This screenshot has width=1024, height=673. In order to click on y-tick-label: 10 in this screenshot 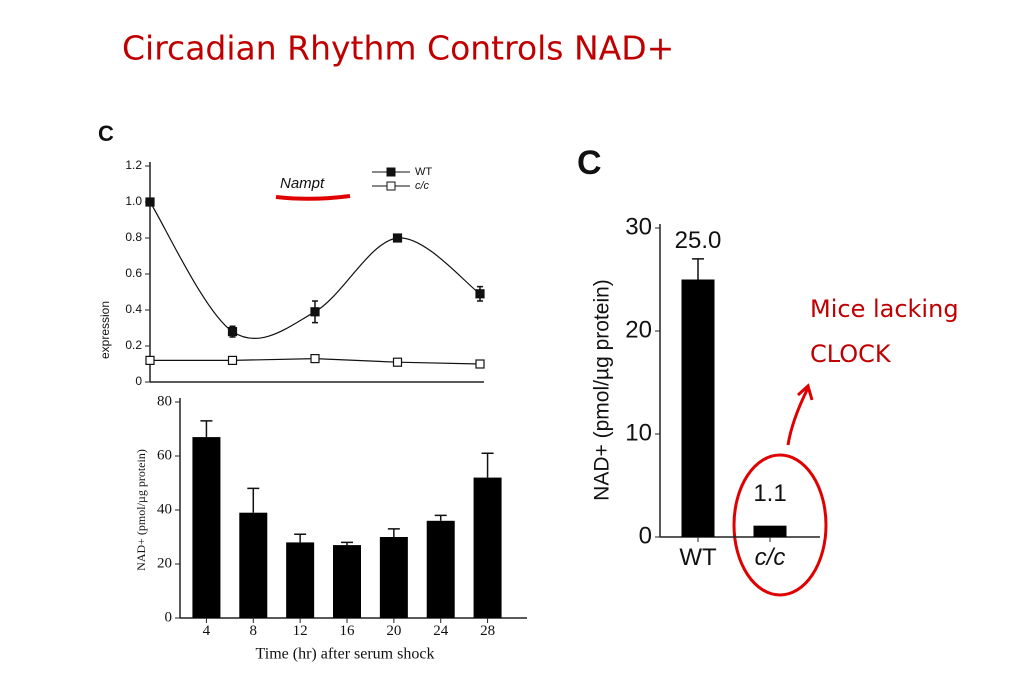, I will do `click(638, 432)`.